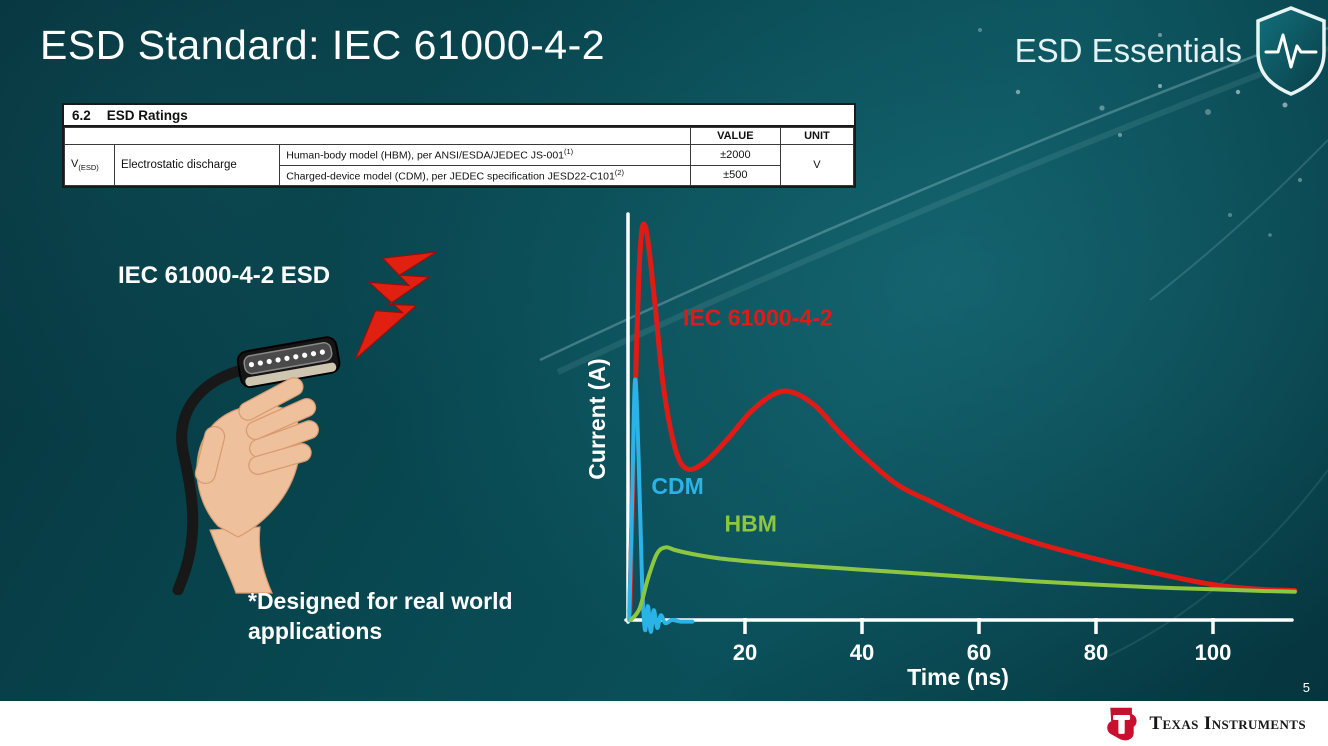 This screenshot has height=746, width=1328. I want to click on footnote-line2: applications, so click(315, 631).